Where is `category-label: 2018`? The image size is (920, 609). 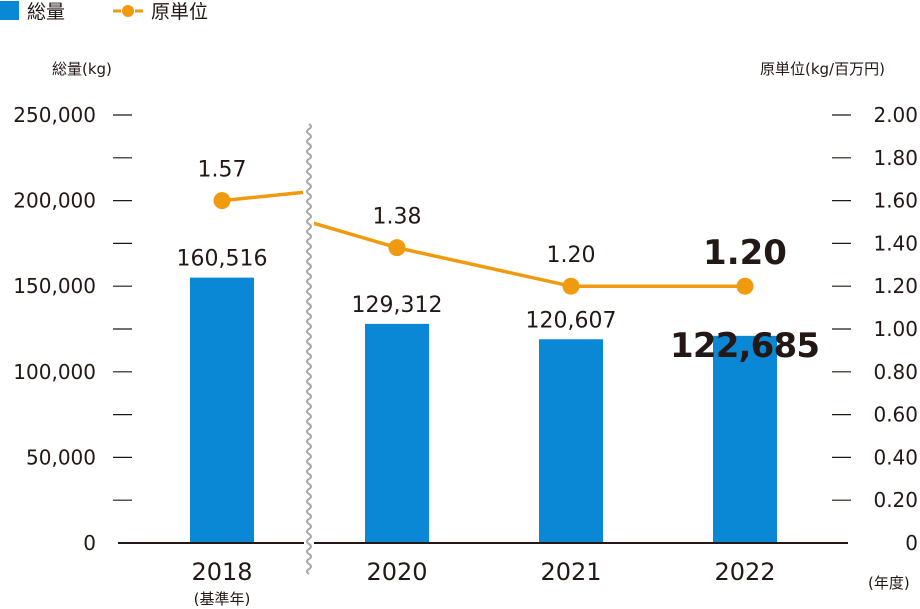 category-label: 2018 is located at coordinates (221, 572).